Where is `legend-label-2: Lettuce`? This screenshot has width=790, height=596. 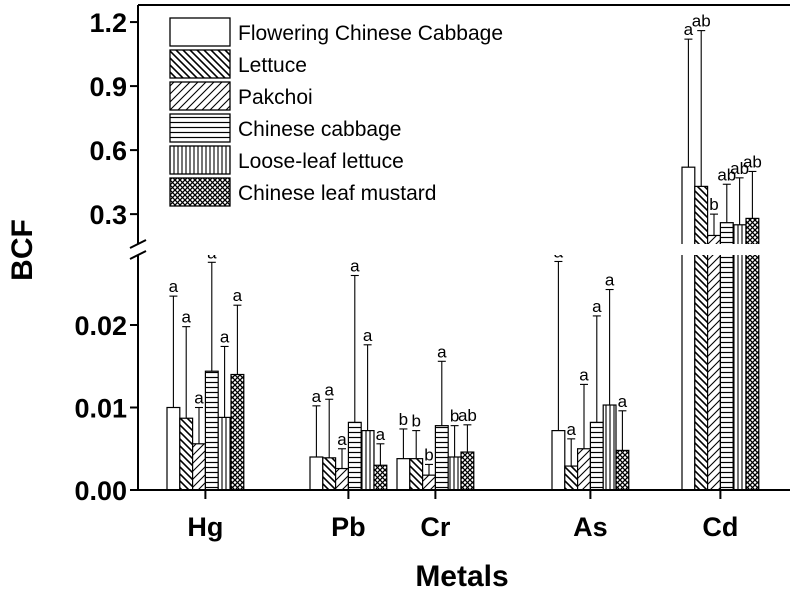 legend-label-2: Lettuce is located at coordinates (272, 65).